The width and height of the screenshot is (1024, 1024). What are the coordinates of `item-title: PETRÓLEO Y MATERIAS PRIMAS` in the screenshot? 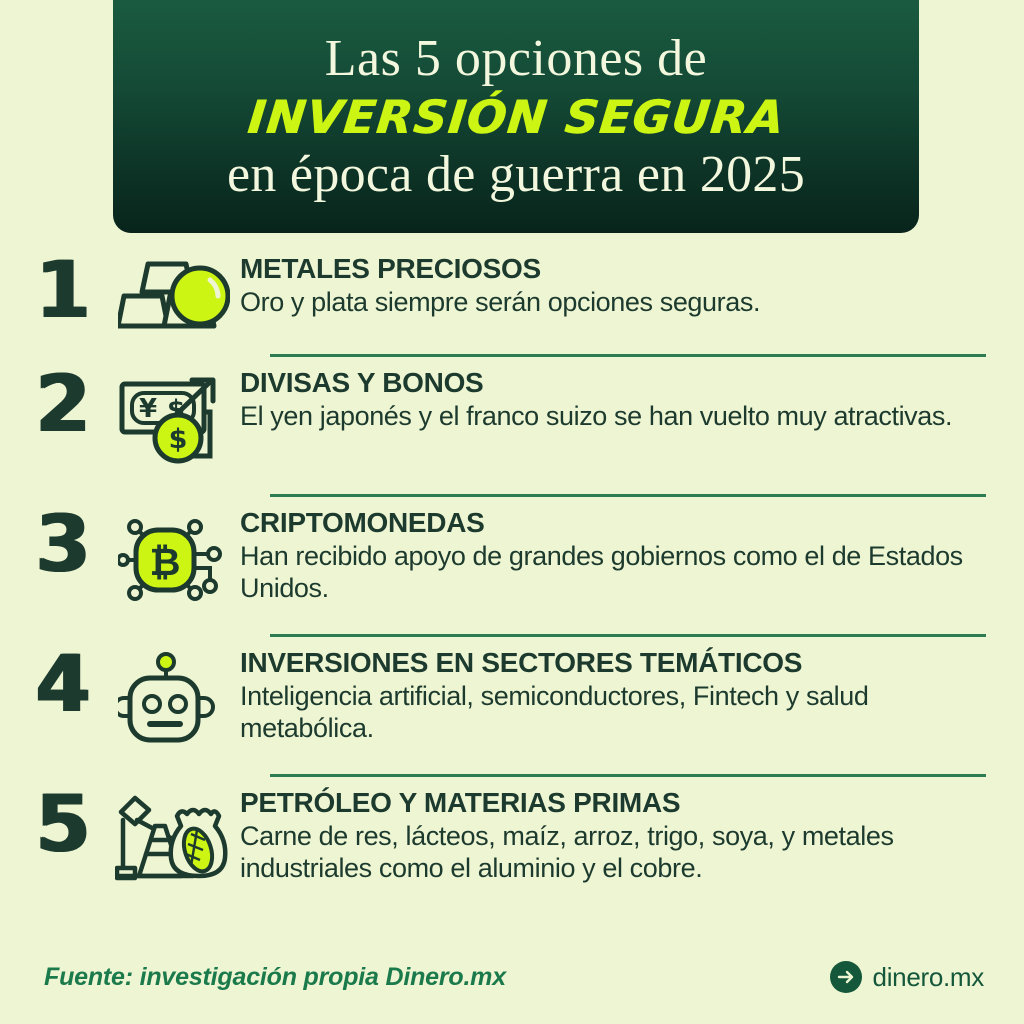 It's located at (460, 802).